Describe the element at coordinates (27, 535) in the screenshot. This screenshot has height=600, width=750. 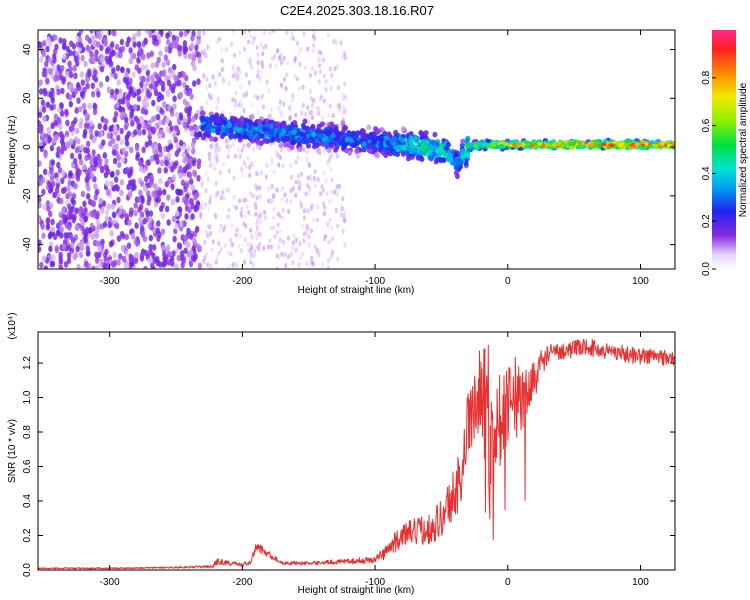
I see `y-tick-label: 0.2` at that location.